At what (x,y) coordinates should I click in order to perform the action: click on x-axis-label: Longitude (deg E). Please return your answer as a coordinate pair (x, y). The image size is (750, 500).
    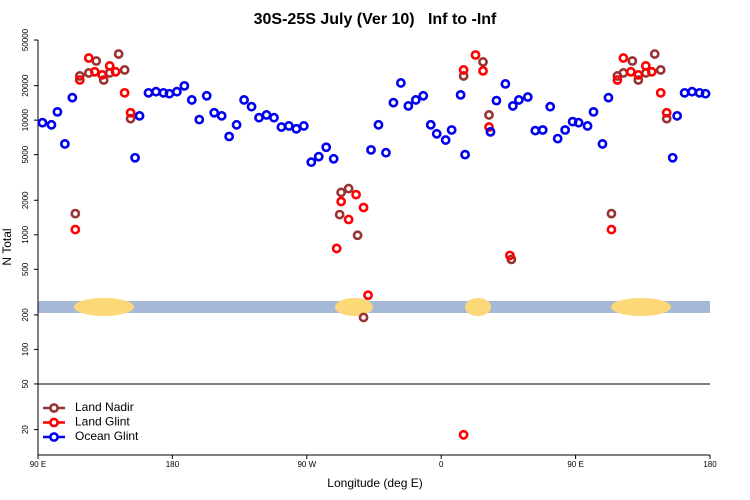
    Looking at the image, I should click on (374, 483).